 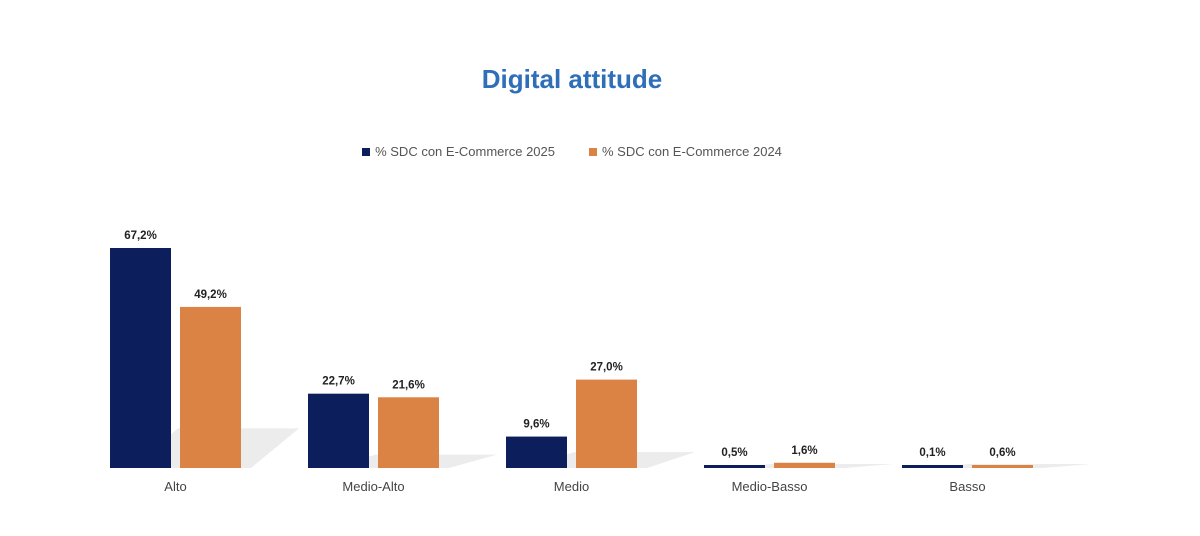 What do you see at coordinates (804, 465) in the screenshot?
I see `bar-medio-basso-2024` at bounding box center [804, 465].